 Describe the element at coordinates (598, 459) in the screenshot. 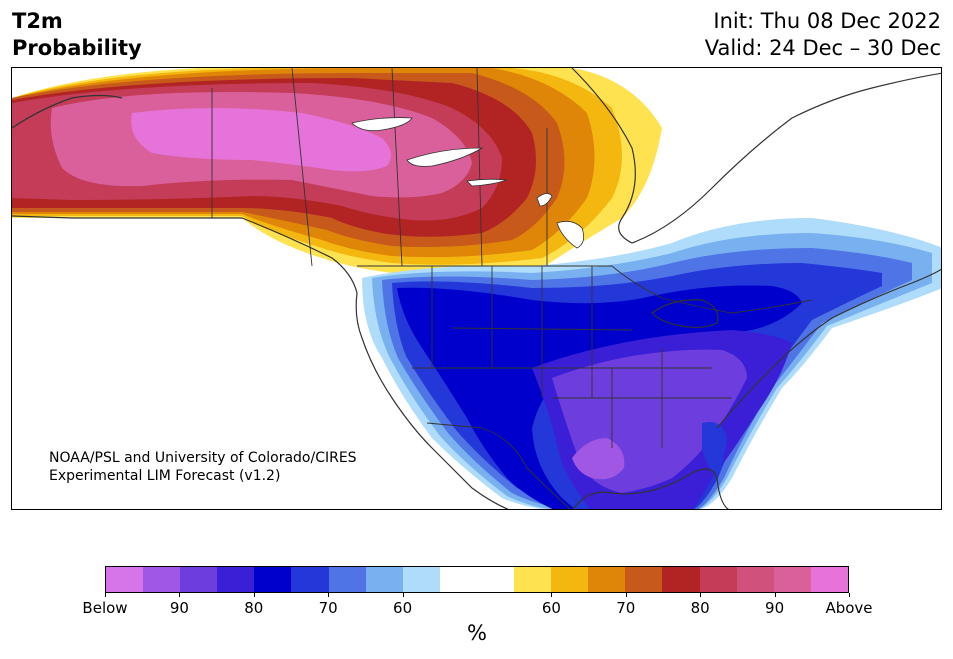

I see `cold-contour-purple` at that location.